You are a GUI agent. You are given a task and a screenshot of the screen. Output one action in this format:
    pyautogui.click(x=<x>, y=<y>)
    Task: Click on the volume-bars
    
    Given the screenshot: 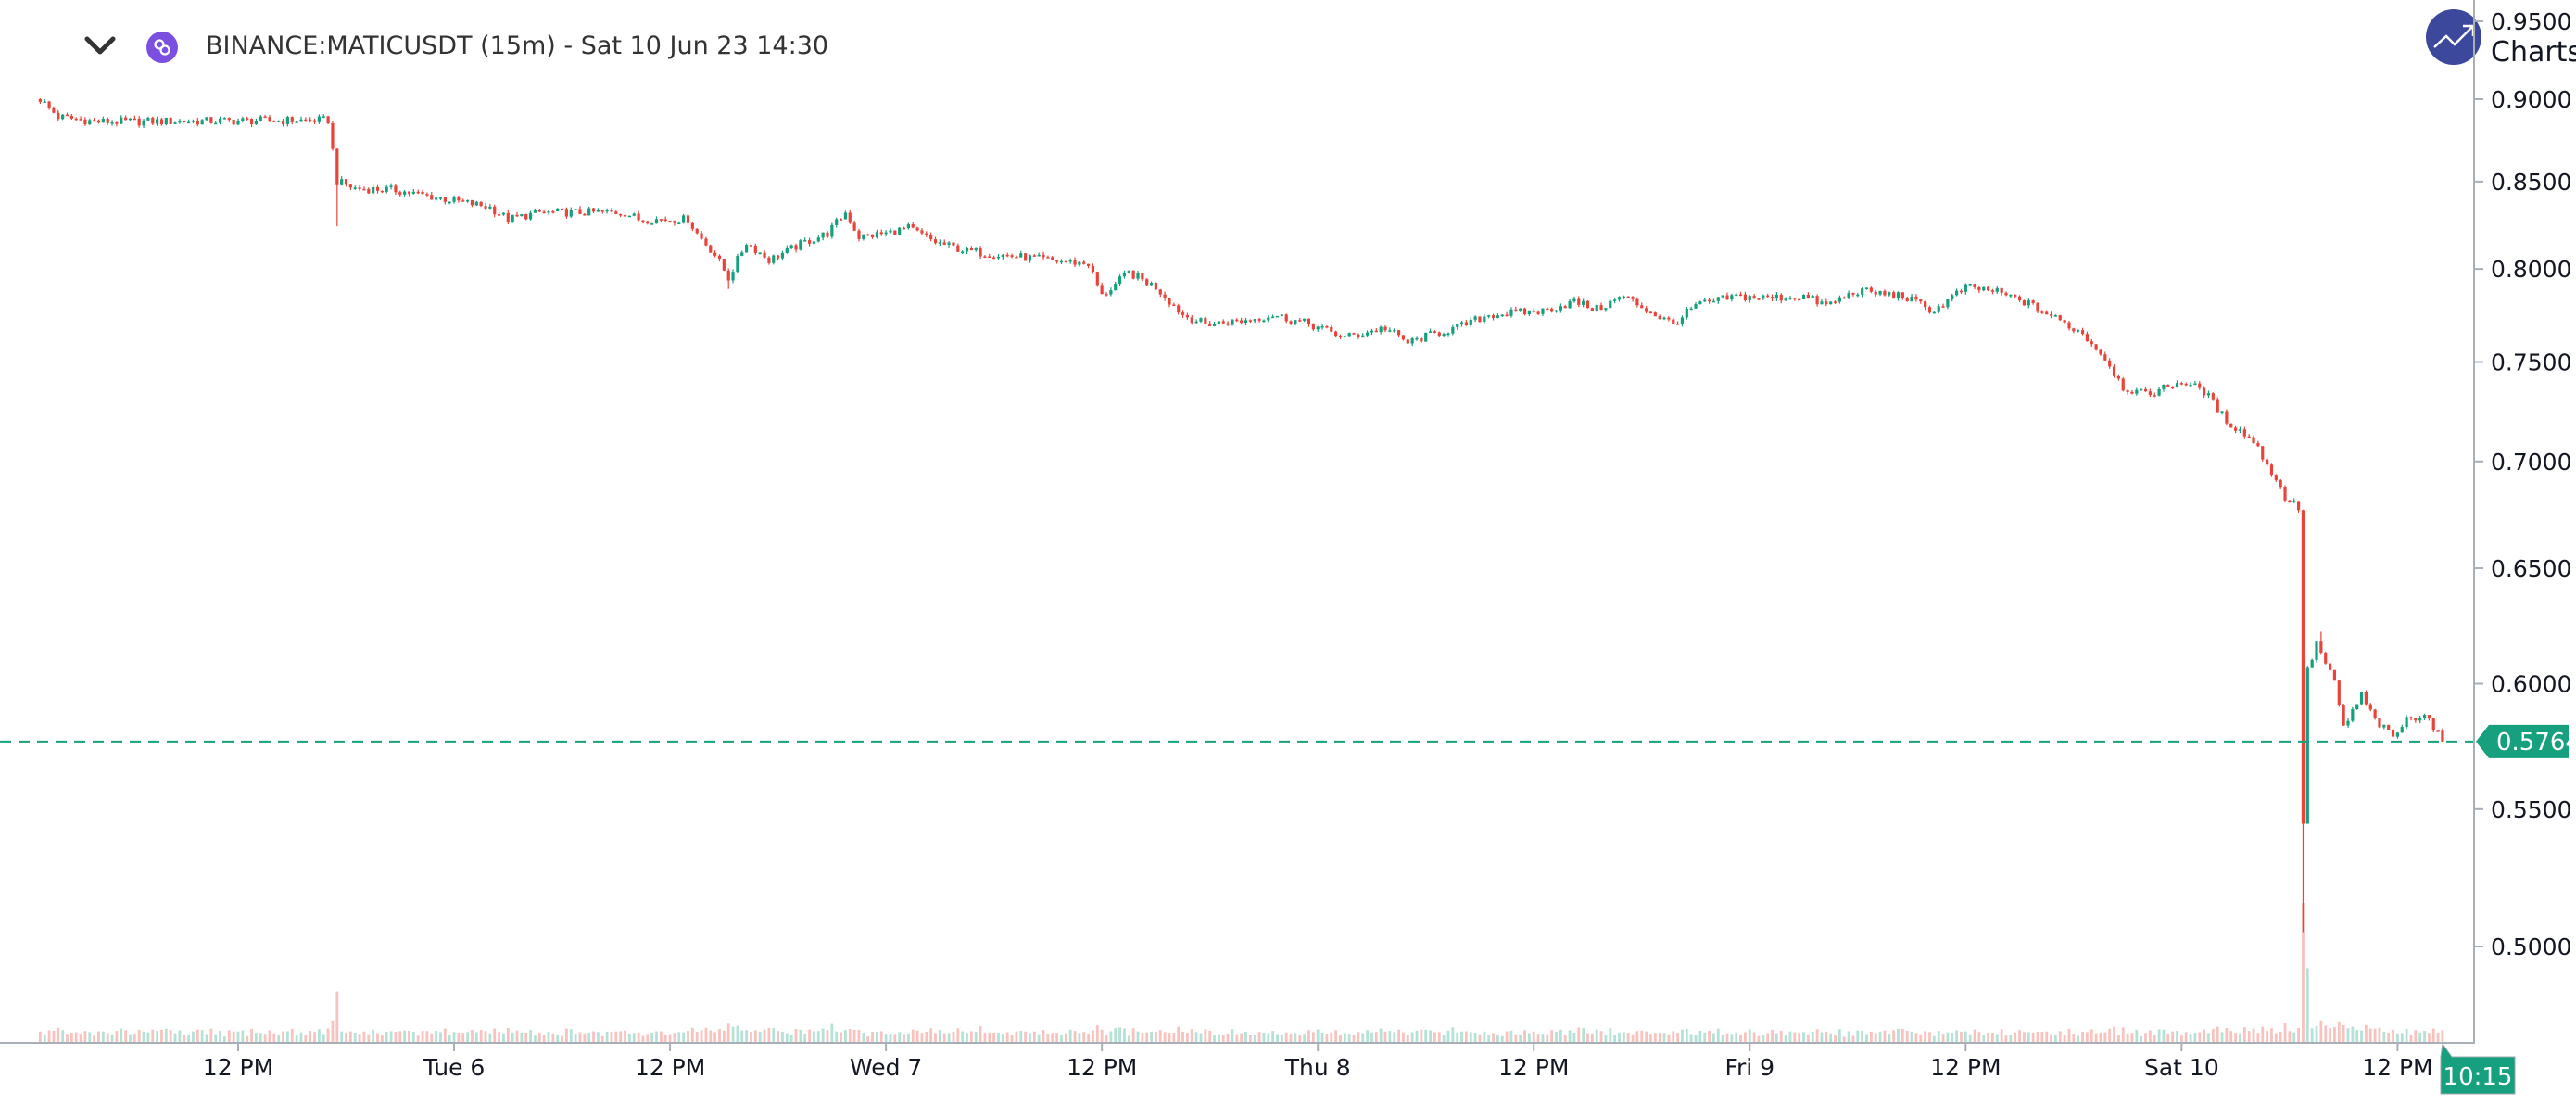 What is the action you would take?
    pyautogui.click(x=1241, y=972)
    